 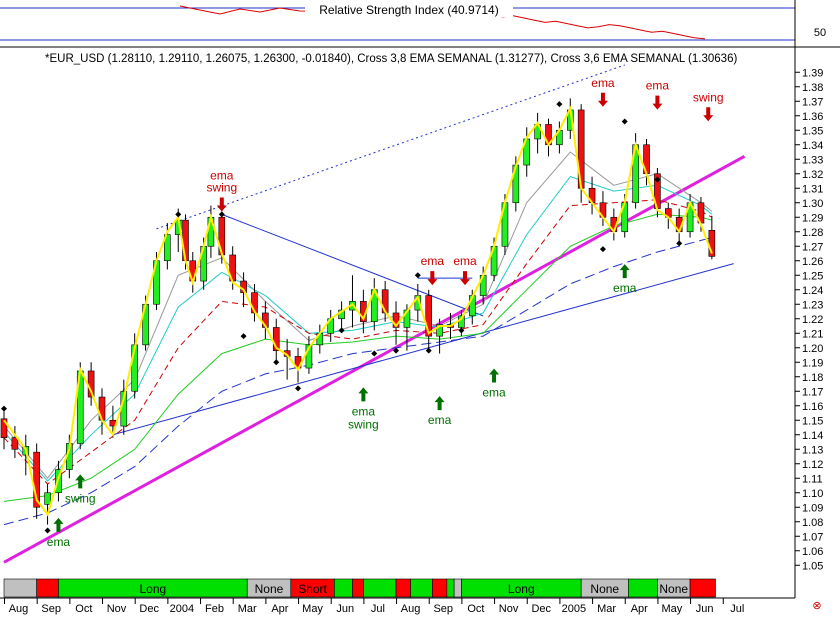 What do you see at coordinates (509, 609) in the screenshot?
I see `x-tick-label: Nov` at bounding box center [509, 609].